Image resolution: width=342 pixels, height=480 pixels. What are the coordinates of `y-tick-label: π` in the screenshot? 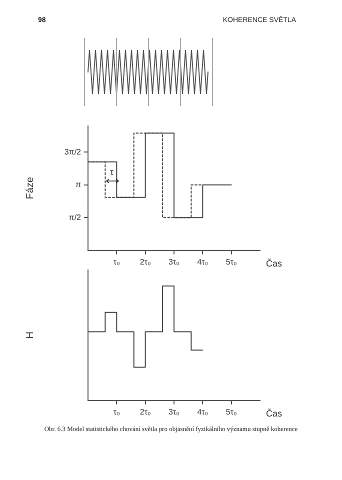 It's located at (78, 185).